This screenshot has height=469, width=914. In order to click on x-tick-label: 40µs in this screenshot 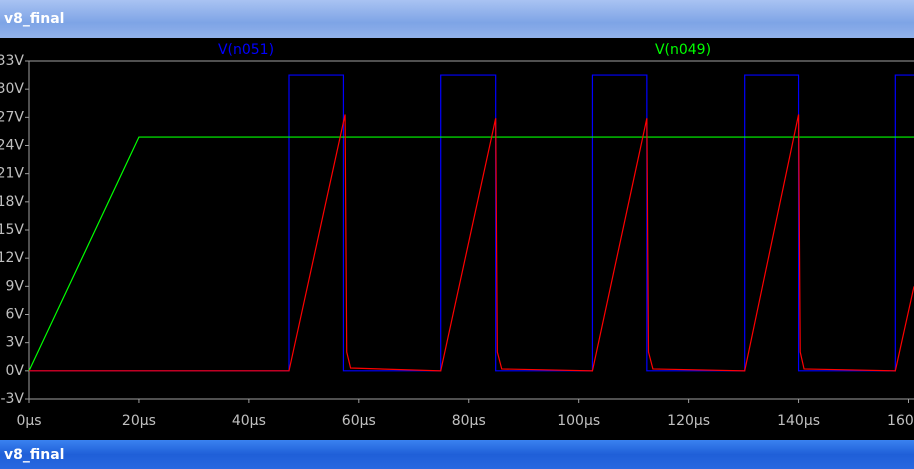, I will do `click(249, 421)`.